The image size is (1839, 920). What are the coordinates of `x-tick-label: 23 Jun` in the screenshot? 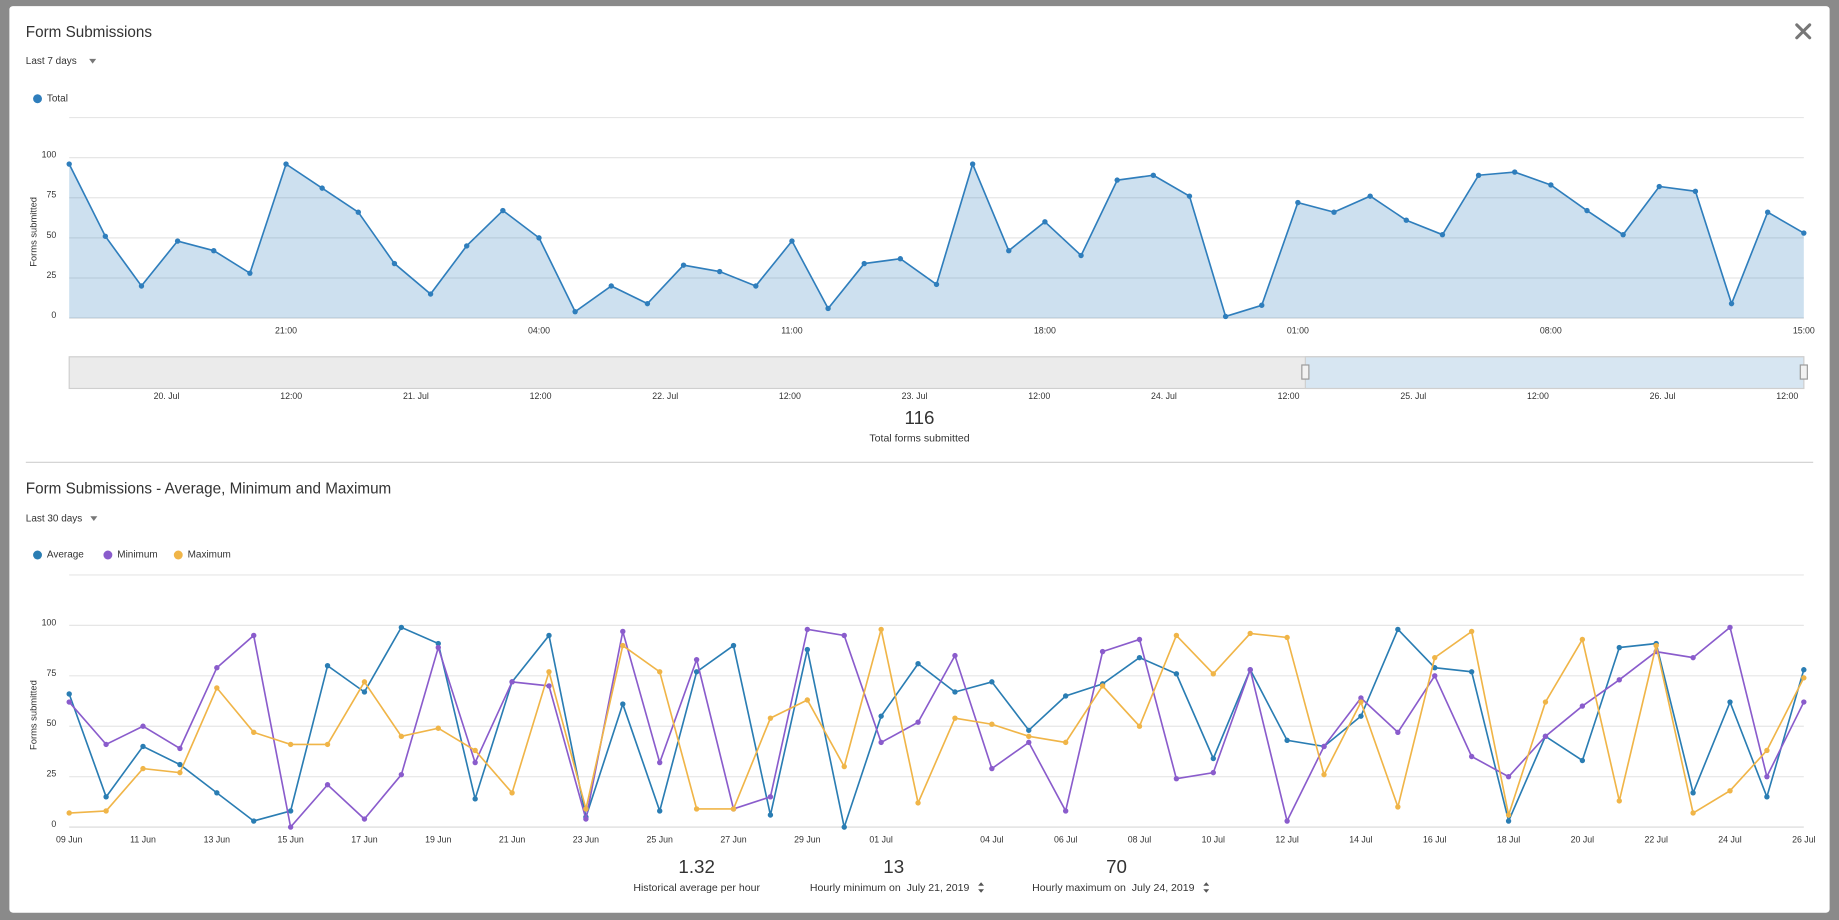 It's located at (586, 839).